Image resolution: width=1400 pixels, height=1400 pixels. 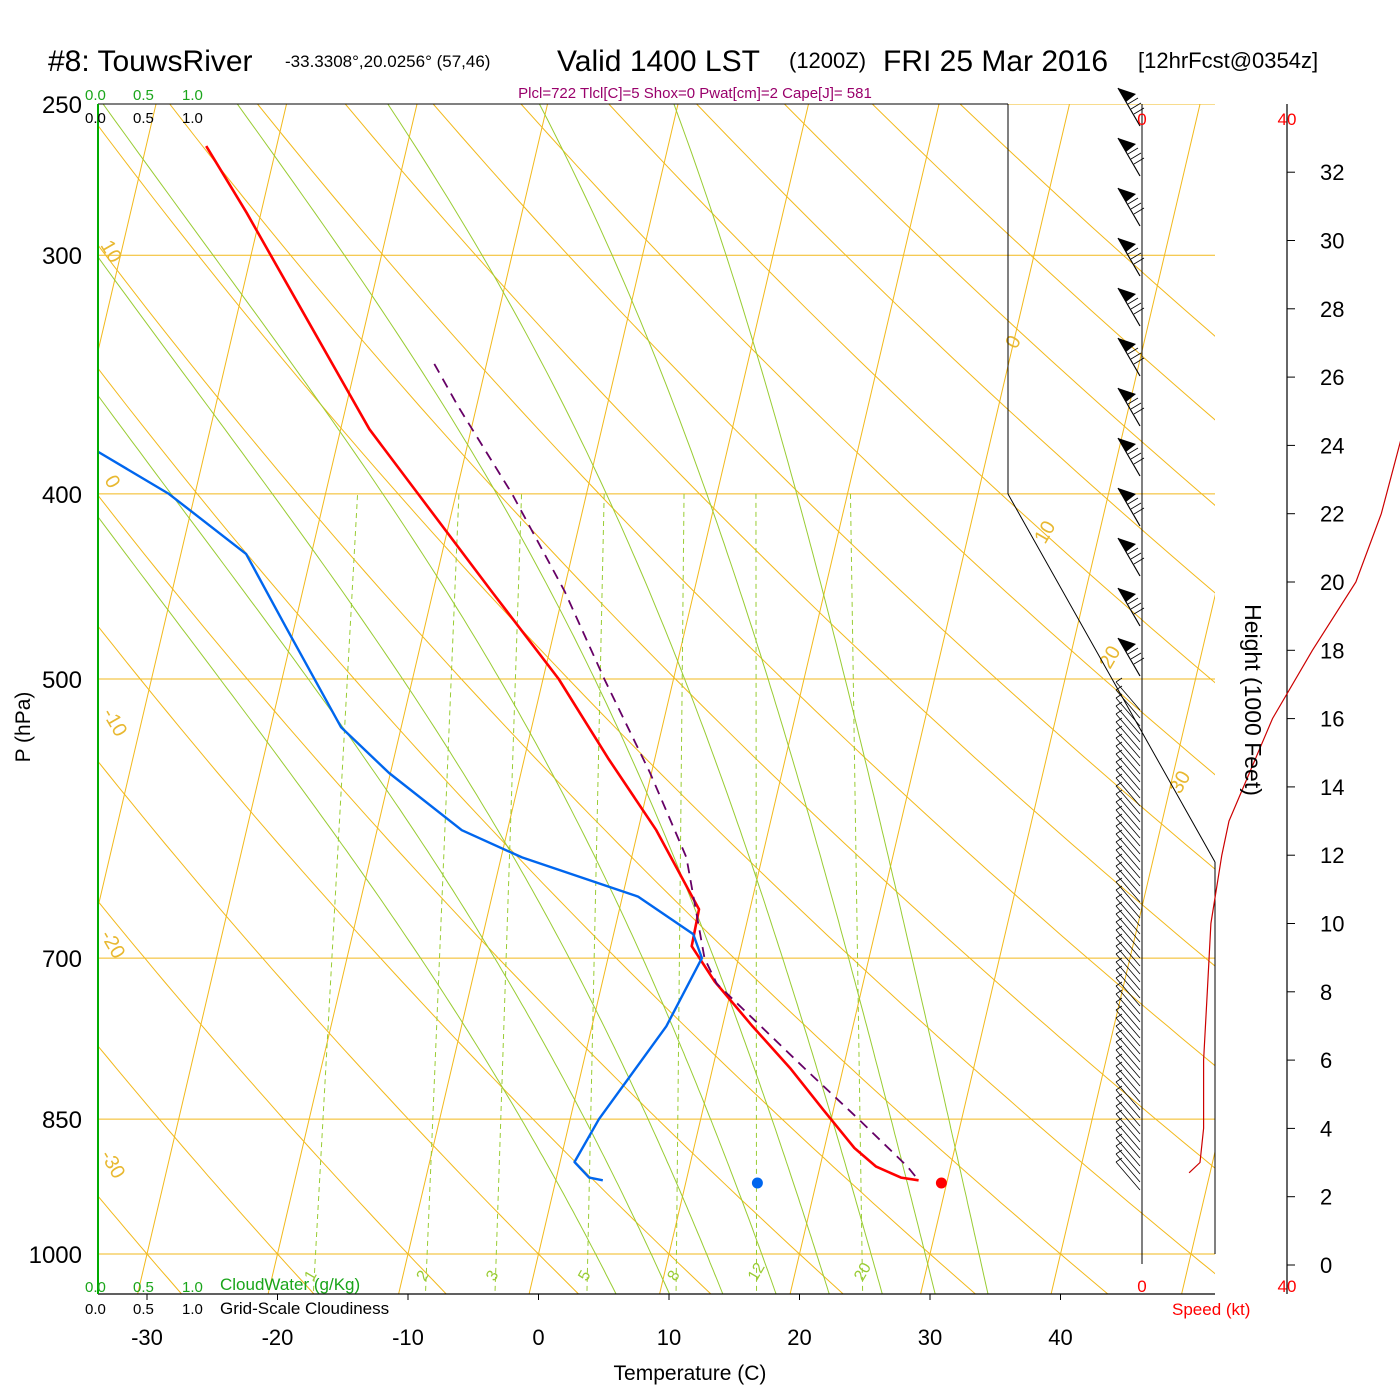 I want to click on cloudiness-tick-top-2: 1.0, so click(x=192, y=118).